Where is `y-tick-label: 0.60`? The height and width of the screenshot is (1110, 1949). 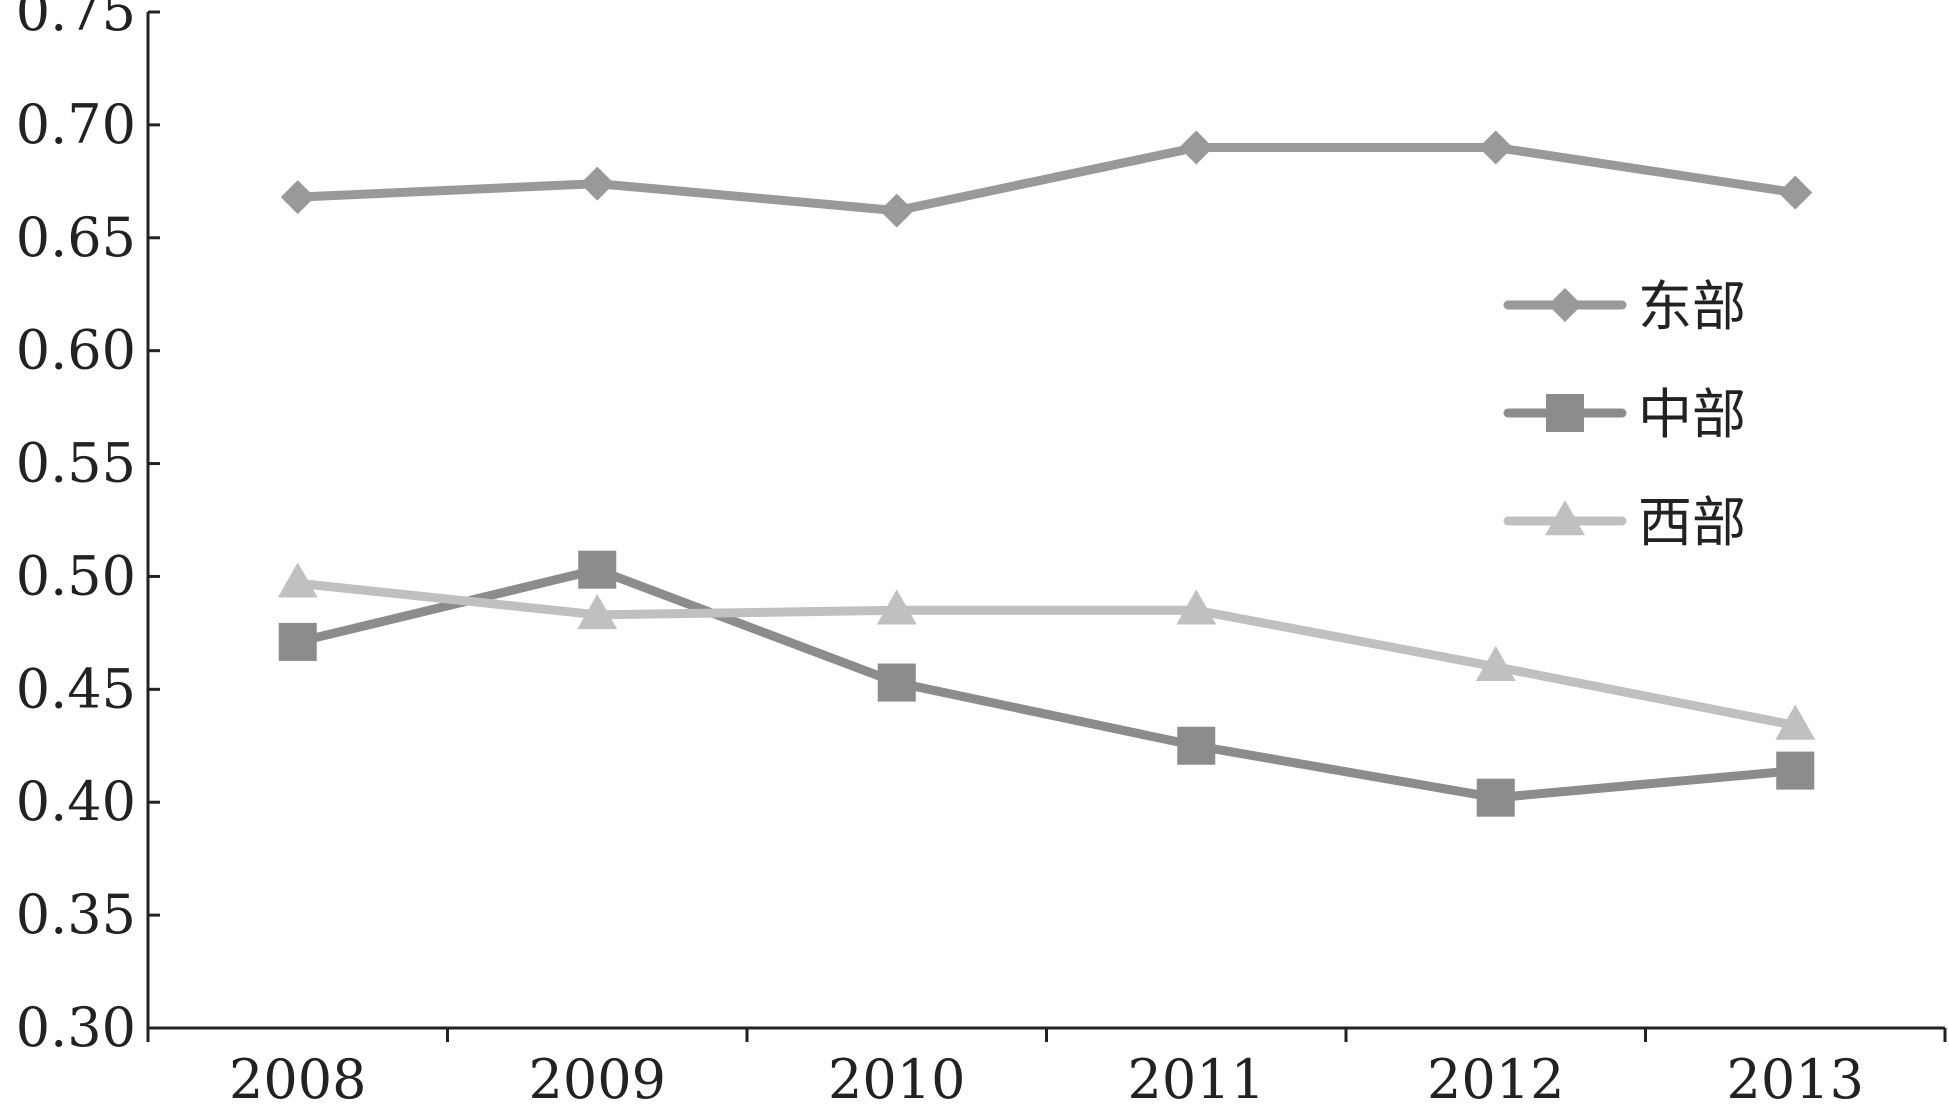 y-tick-label: 0.60 is located at coordinates (76, 350).